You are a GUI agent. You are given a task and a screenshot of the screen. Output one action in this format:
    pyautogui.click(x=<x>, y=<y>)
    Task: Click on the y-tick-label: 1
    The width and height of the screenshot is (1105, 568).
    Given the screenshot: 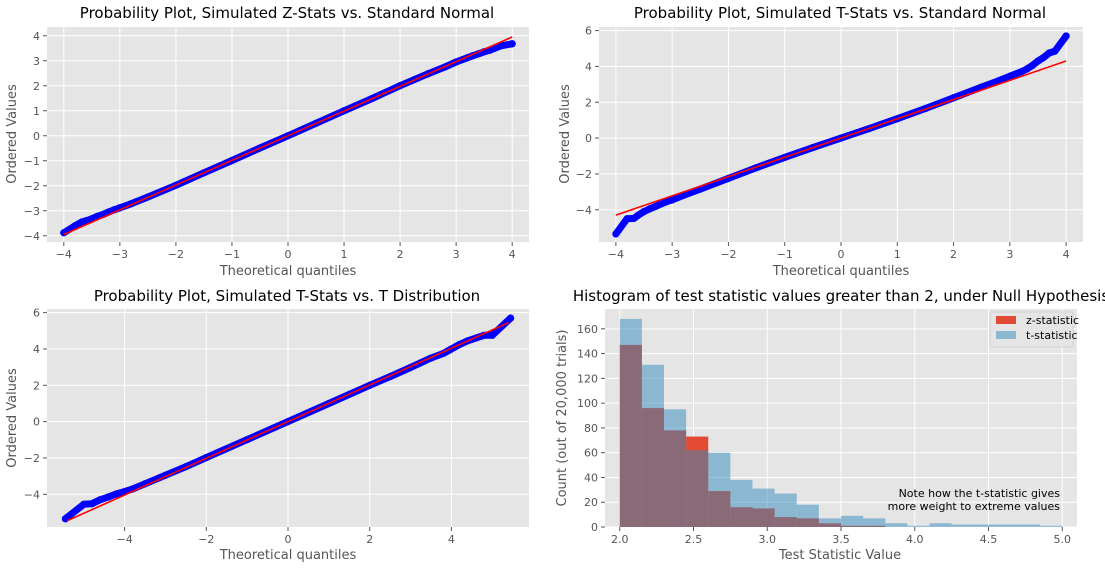 What is the action you would take?
    pyautogui.click(x=36, y=111)
    